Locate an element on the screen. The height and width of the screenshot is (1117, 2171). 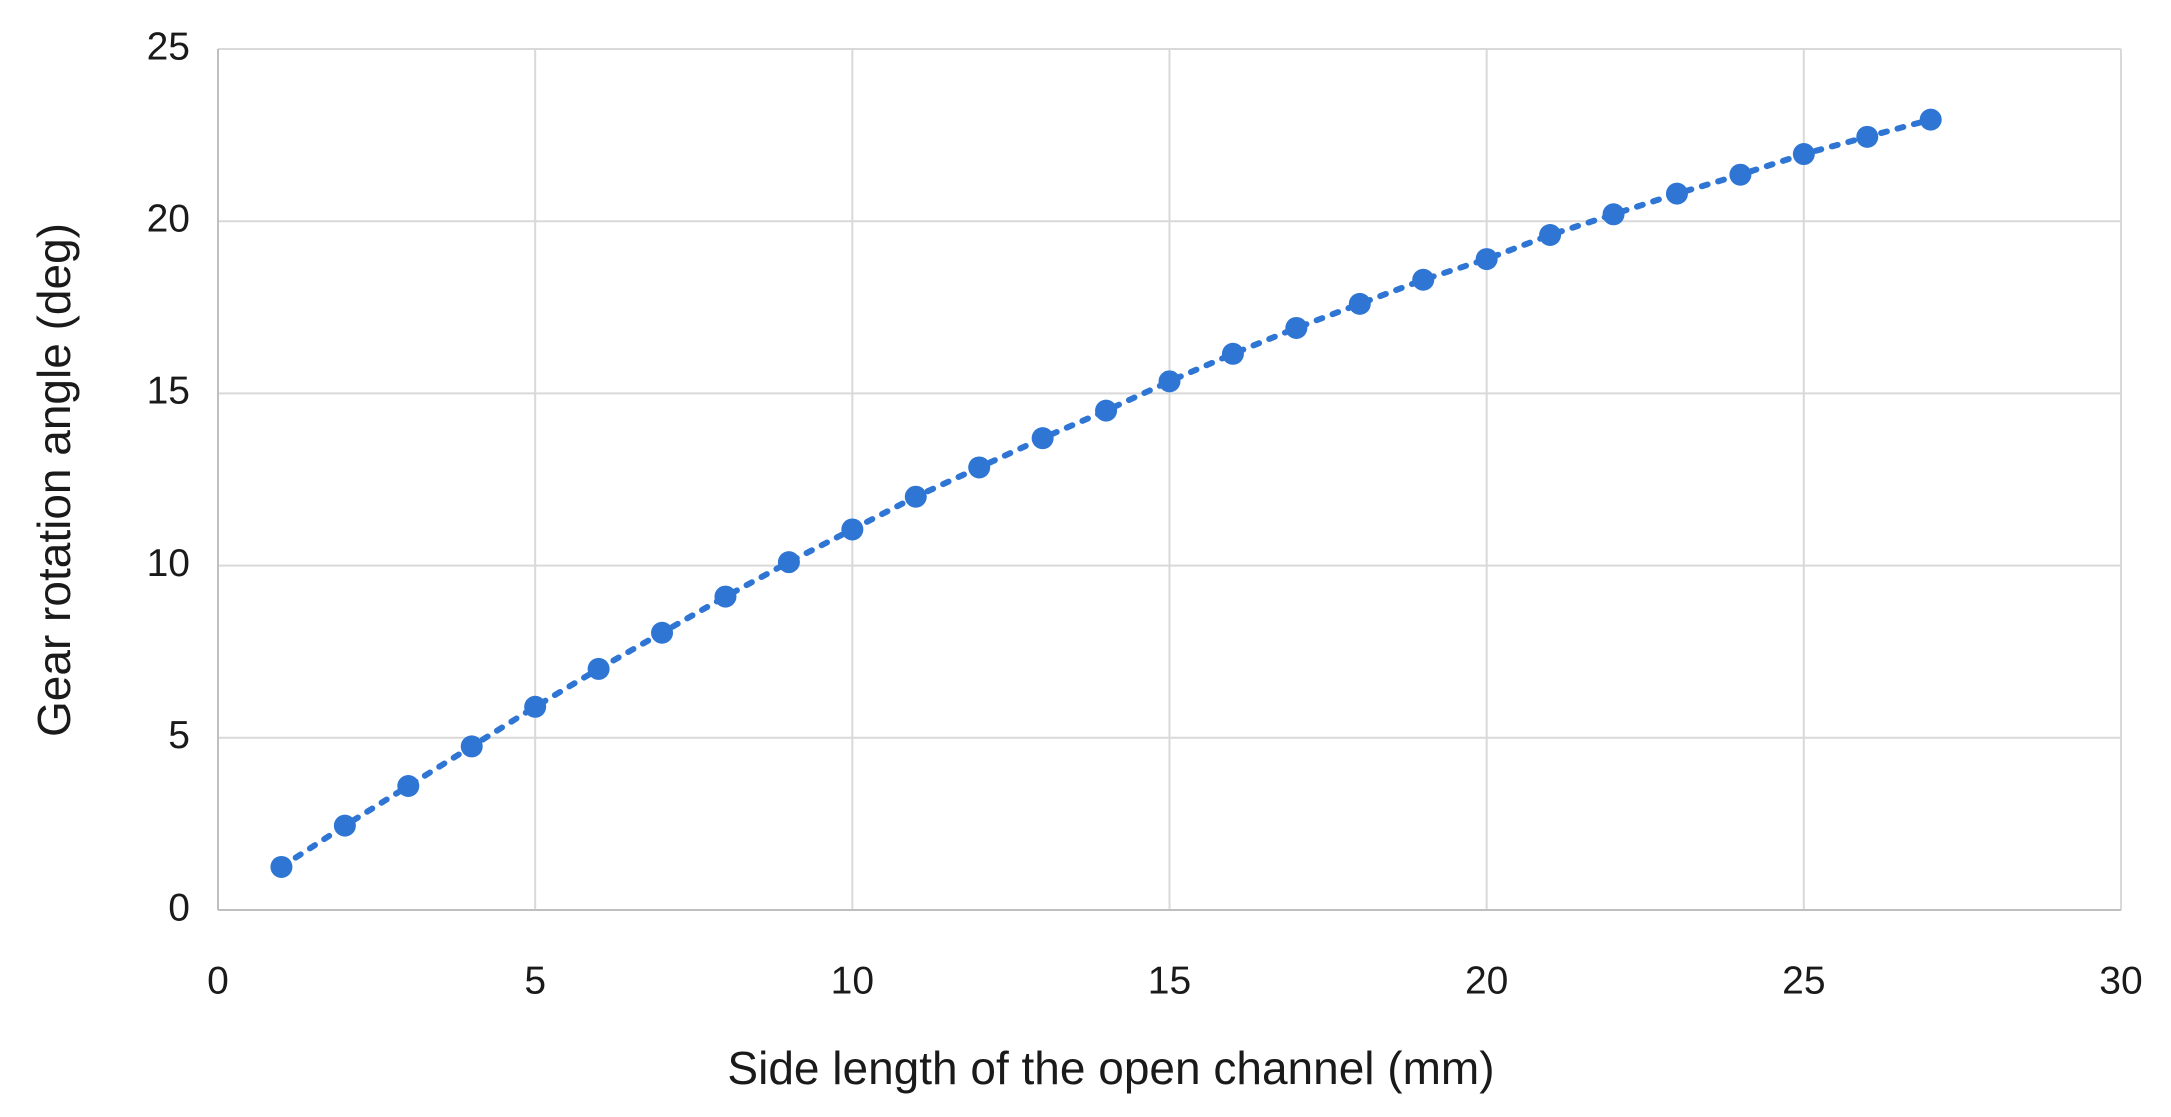
y-tick-label: 20 is located at coordinates (168, 218).